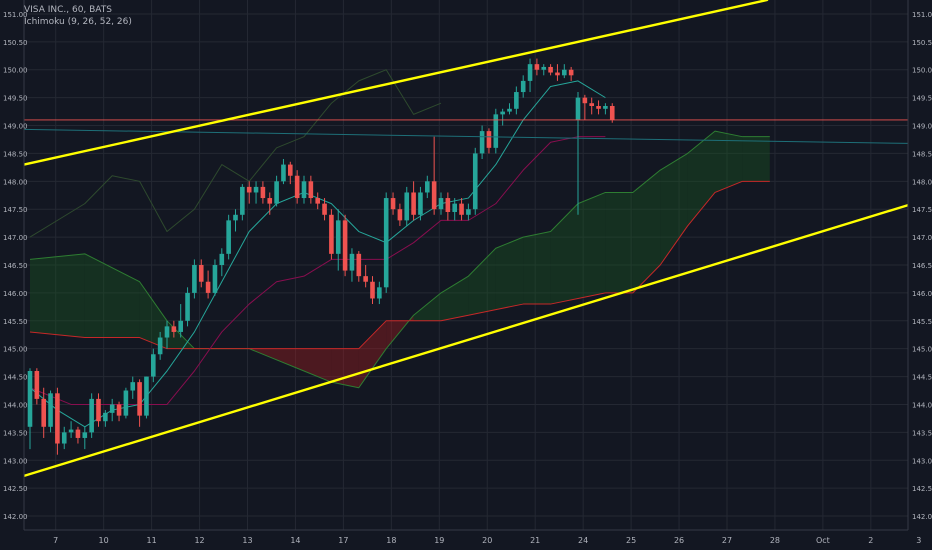  I want to click on x-tick-label: 27, so click(727, 540).